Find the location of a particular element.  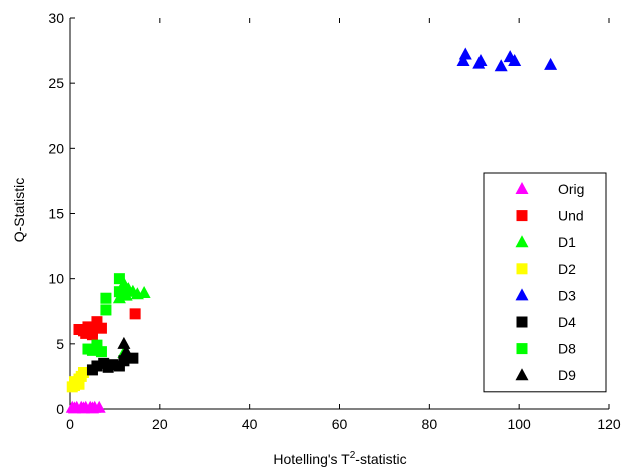

y-axis-label: Q-Statistic is located at coordinates (19, 210).